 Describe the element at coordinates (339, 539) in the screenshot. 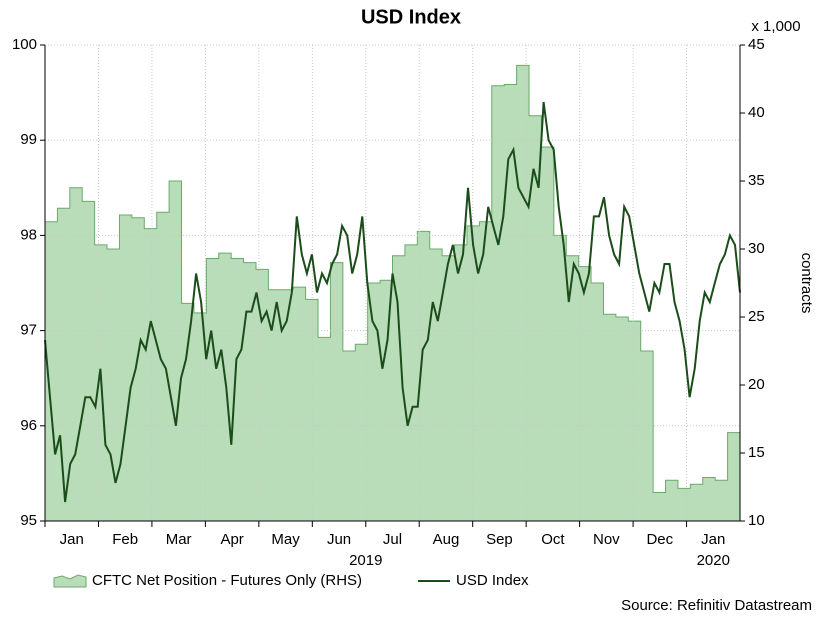

I see `x-tick-label: Jun` at that location.